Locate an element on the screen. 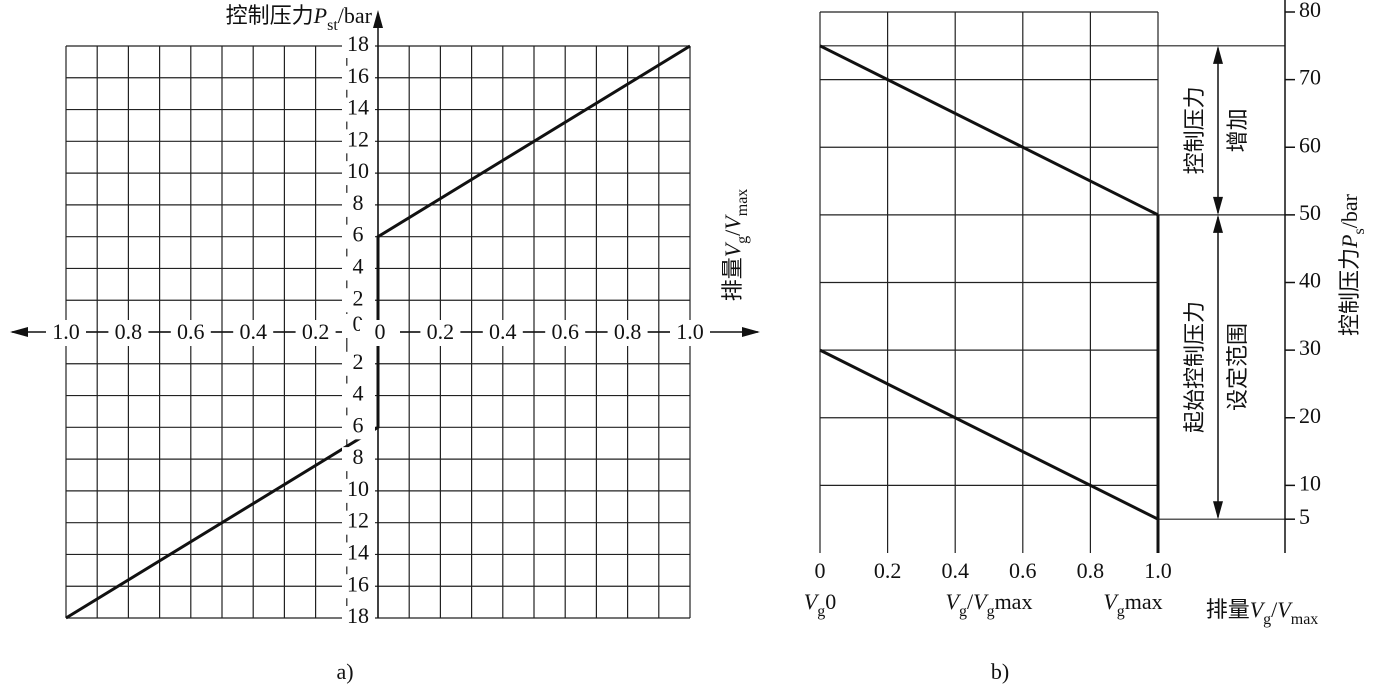 The height and width of the screenshot is (688, 1373). y-tick-label: 20 is located at coordinates (1310, 415).